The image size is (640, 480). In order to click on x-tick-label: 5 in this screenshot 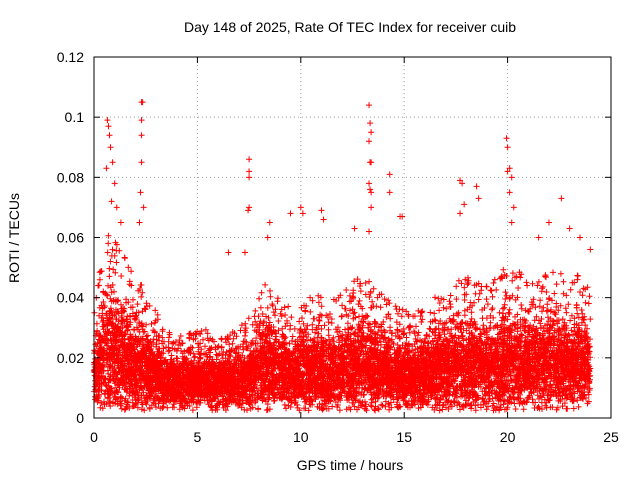, I will do `click(198, 437)`.